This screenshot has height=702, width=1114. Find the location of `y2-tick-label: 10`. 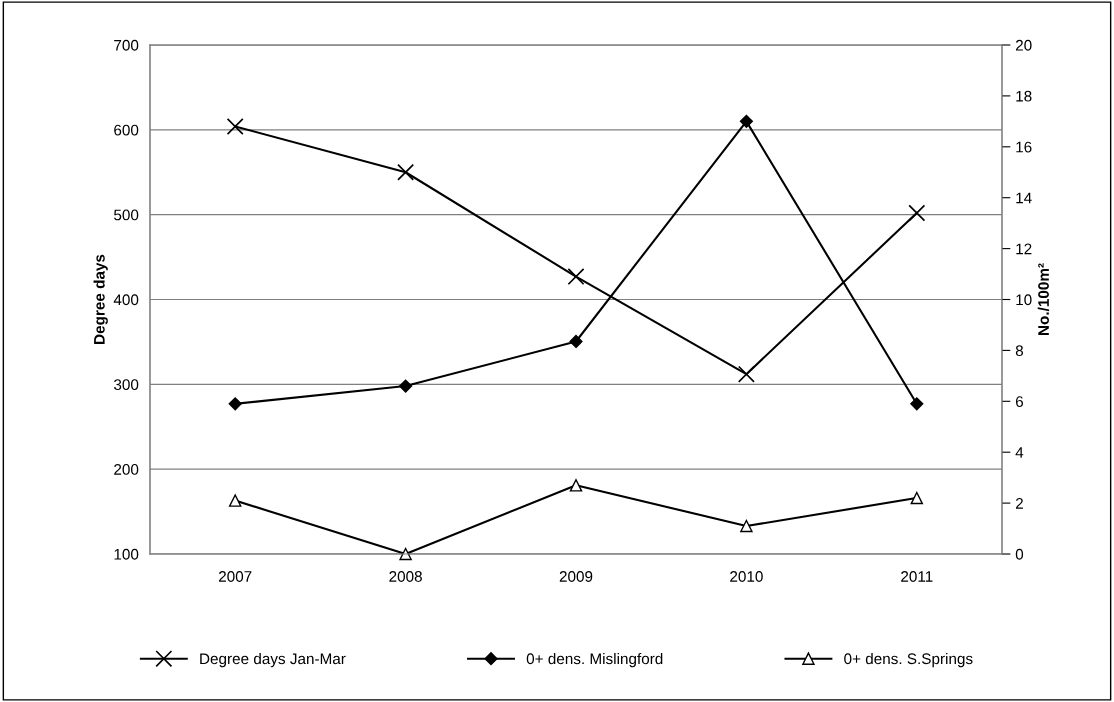

y2-tick-label: 10 is located at coordinates (1024, 300).